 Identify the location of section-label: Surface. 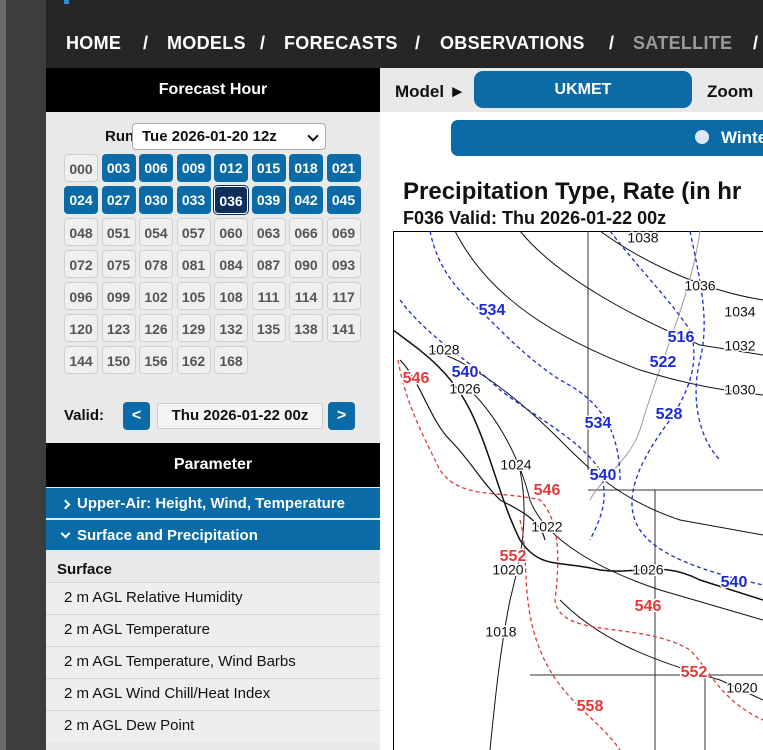
(85, 569).